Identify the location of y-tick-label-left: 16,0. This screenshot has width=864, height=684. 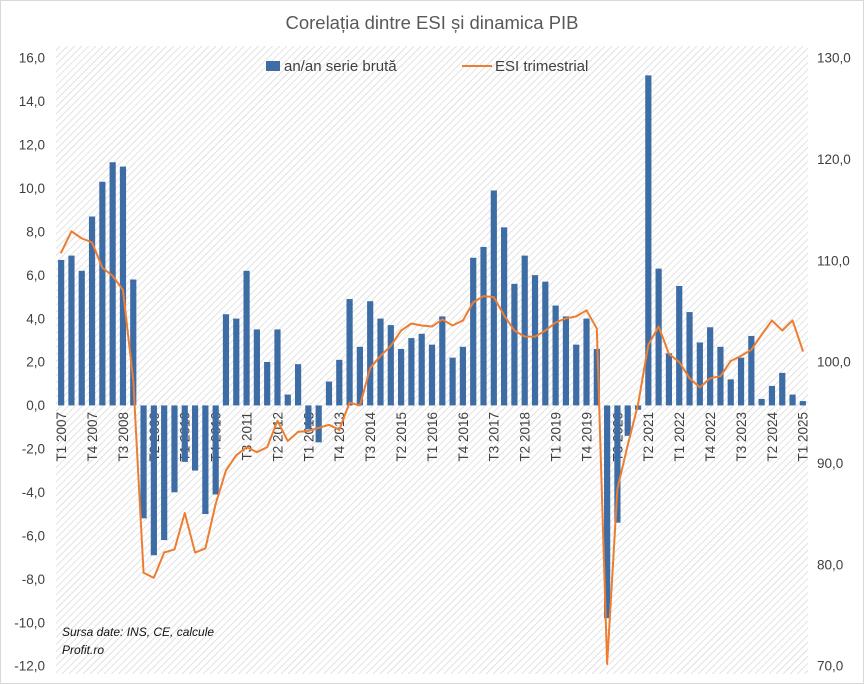
(32, 58).